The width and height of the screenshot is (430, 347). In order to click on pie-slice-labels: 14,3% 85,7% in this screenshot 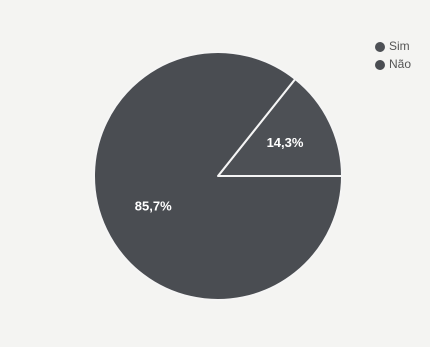, I will do `click(219, 174)`.